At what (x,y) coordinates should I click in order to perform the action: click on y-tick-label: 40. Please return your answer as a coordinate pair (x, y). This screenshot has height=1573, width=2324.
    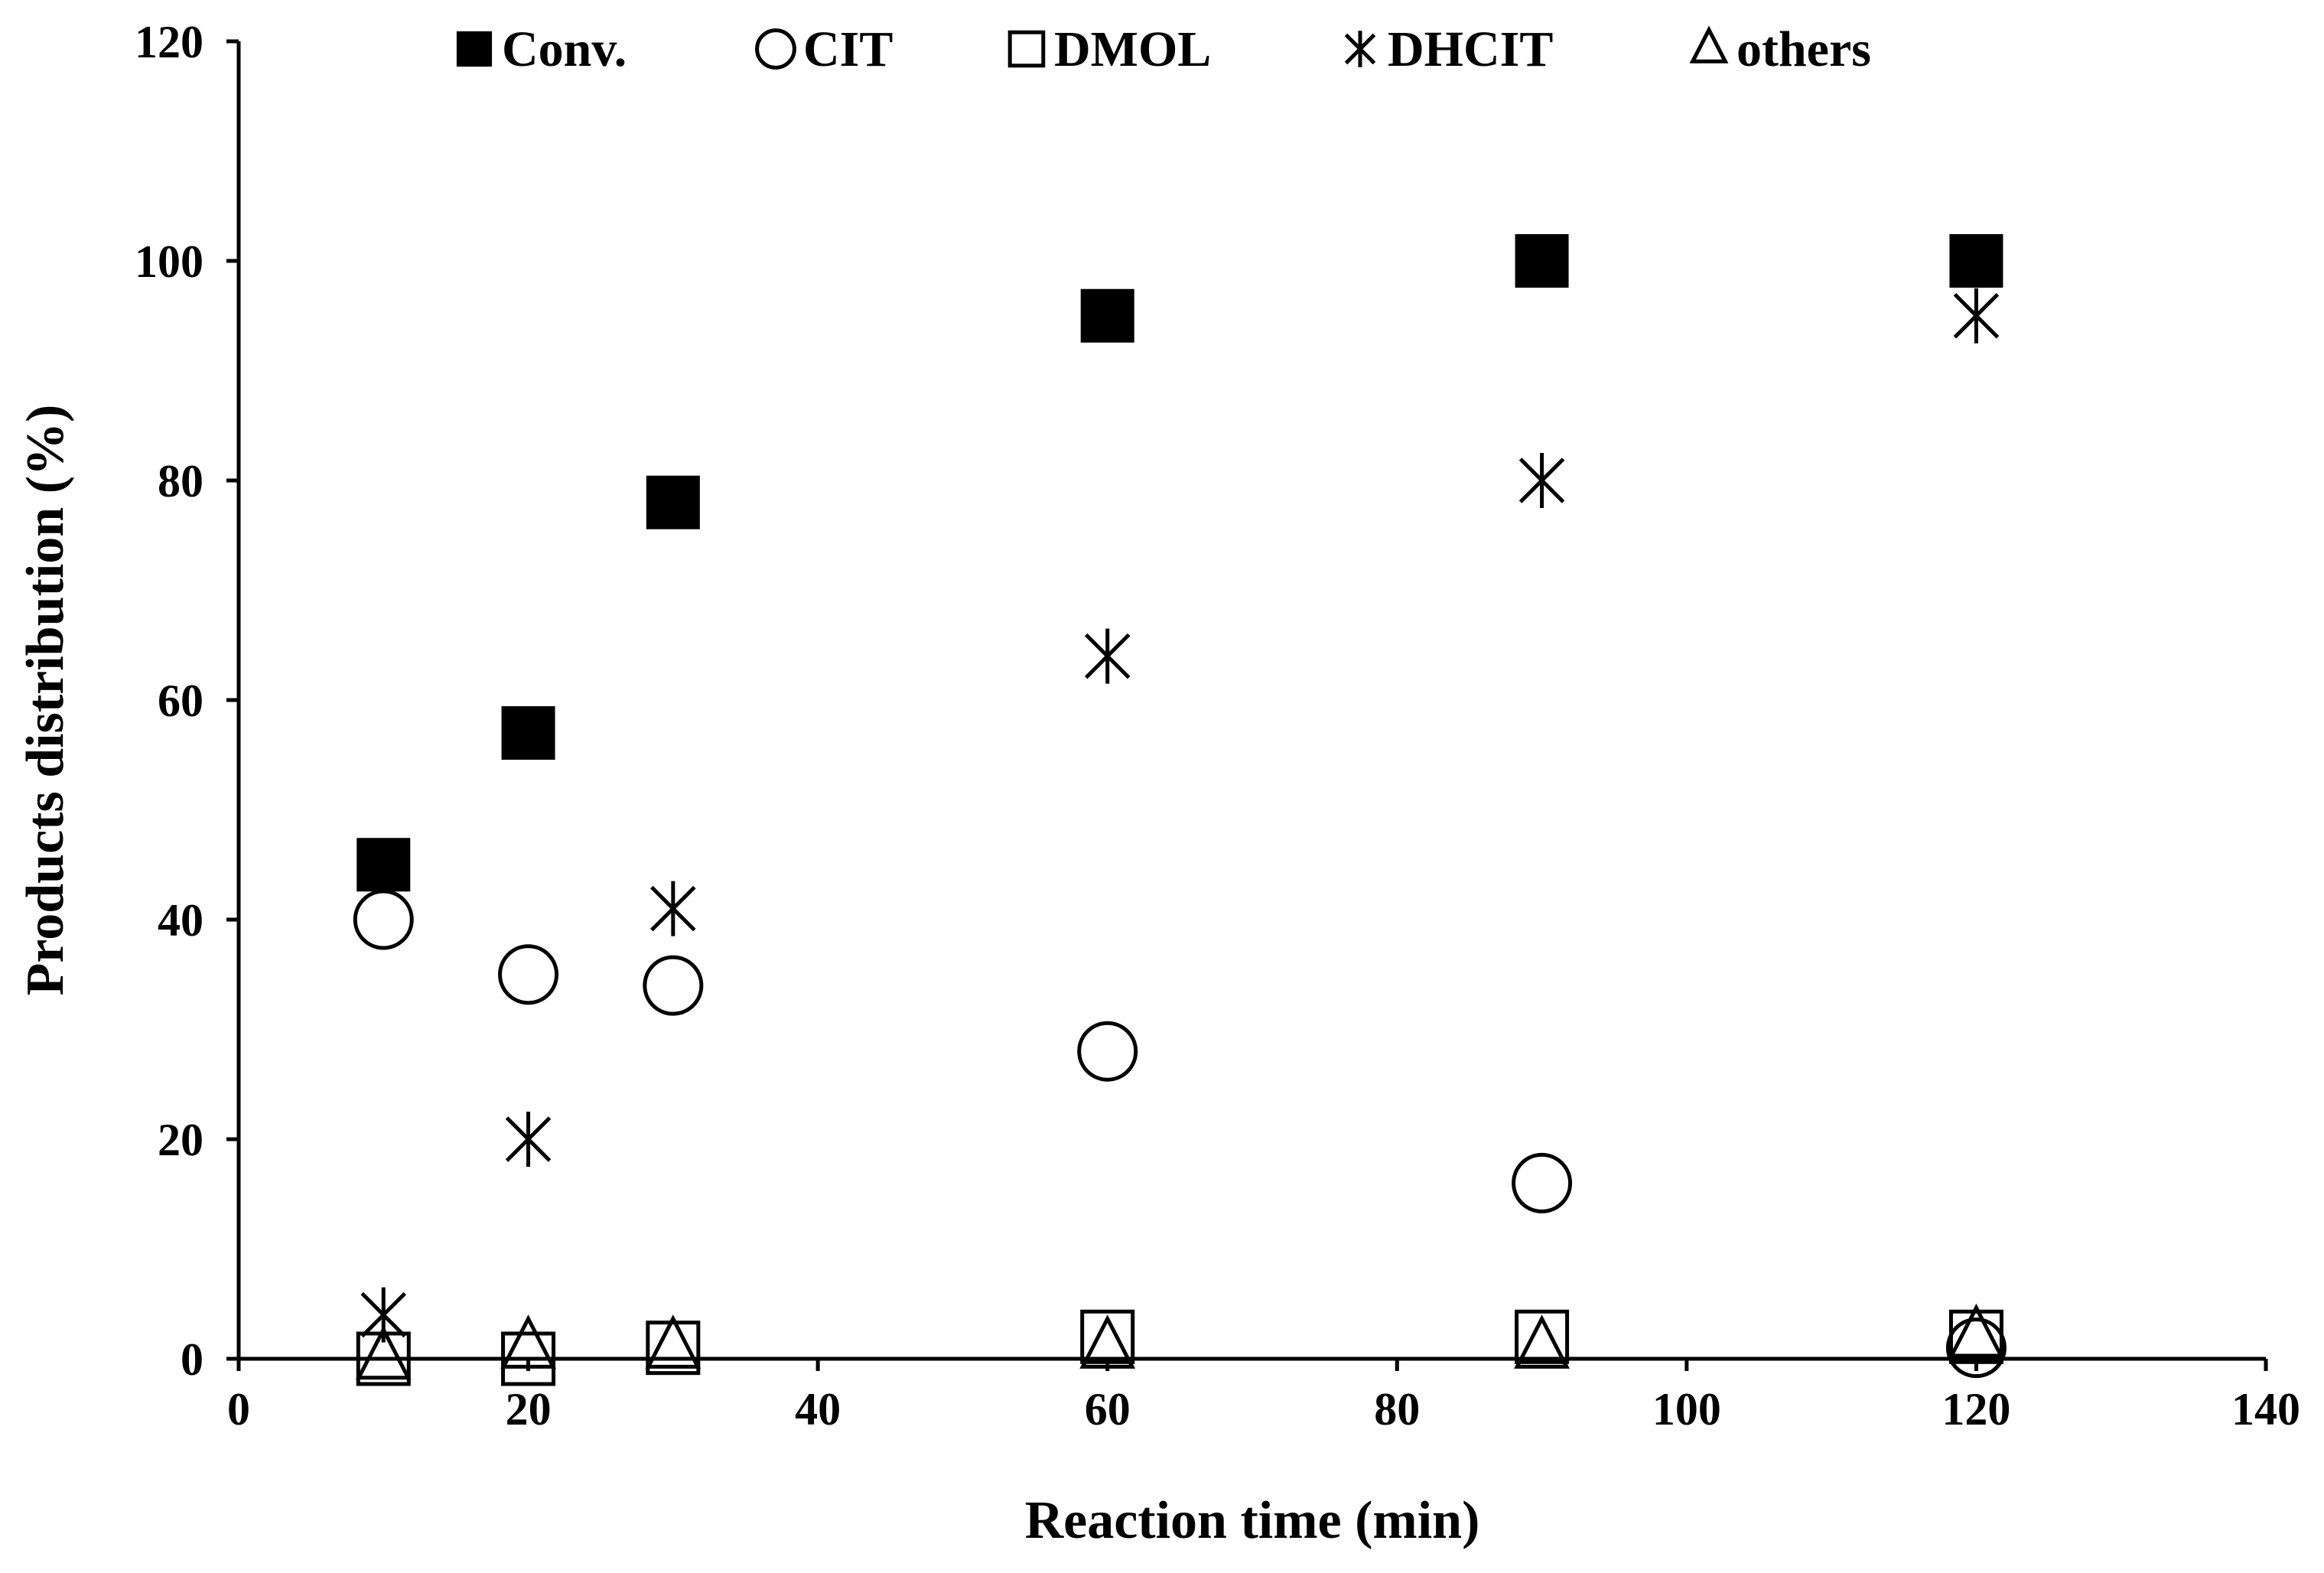
    Looking at the image, I should click on (180, 920).